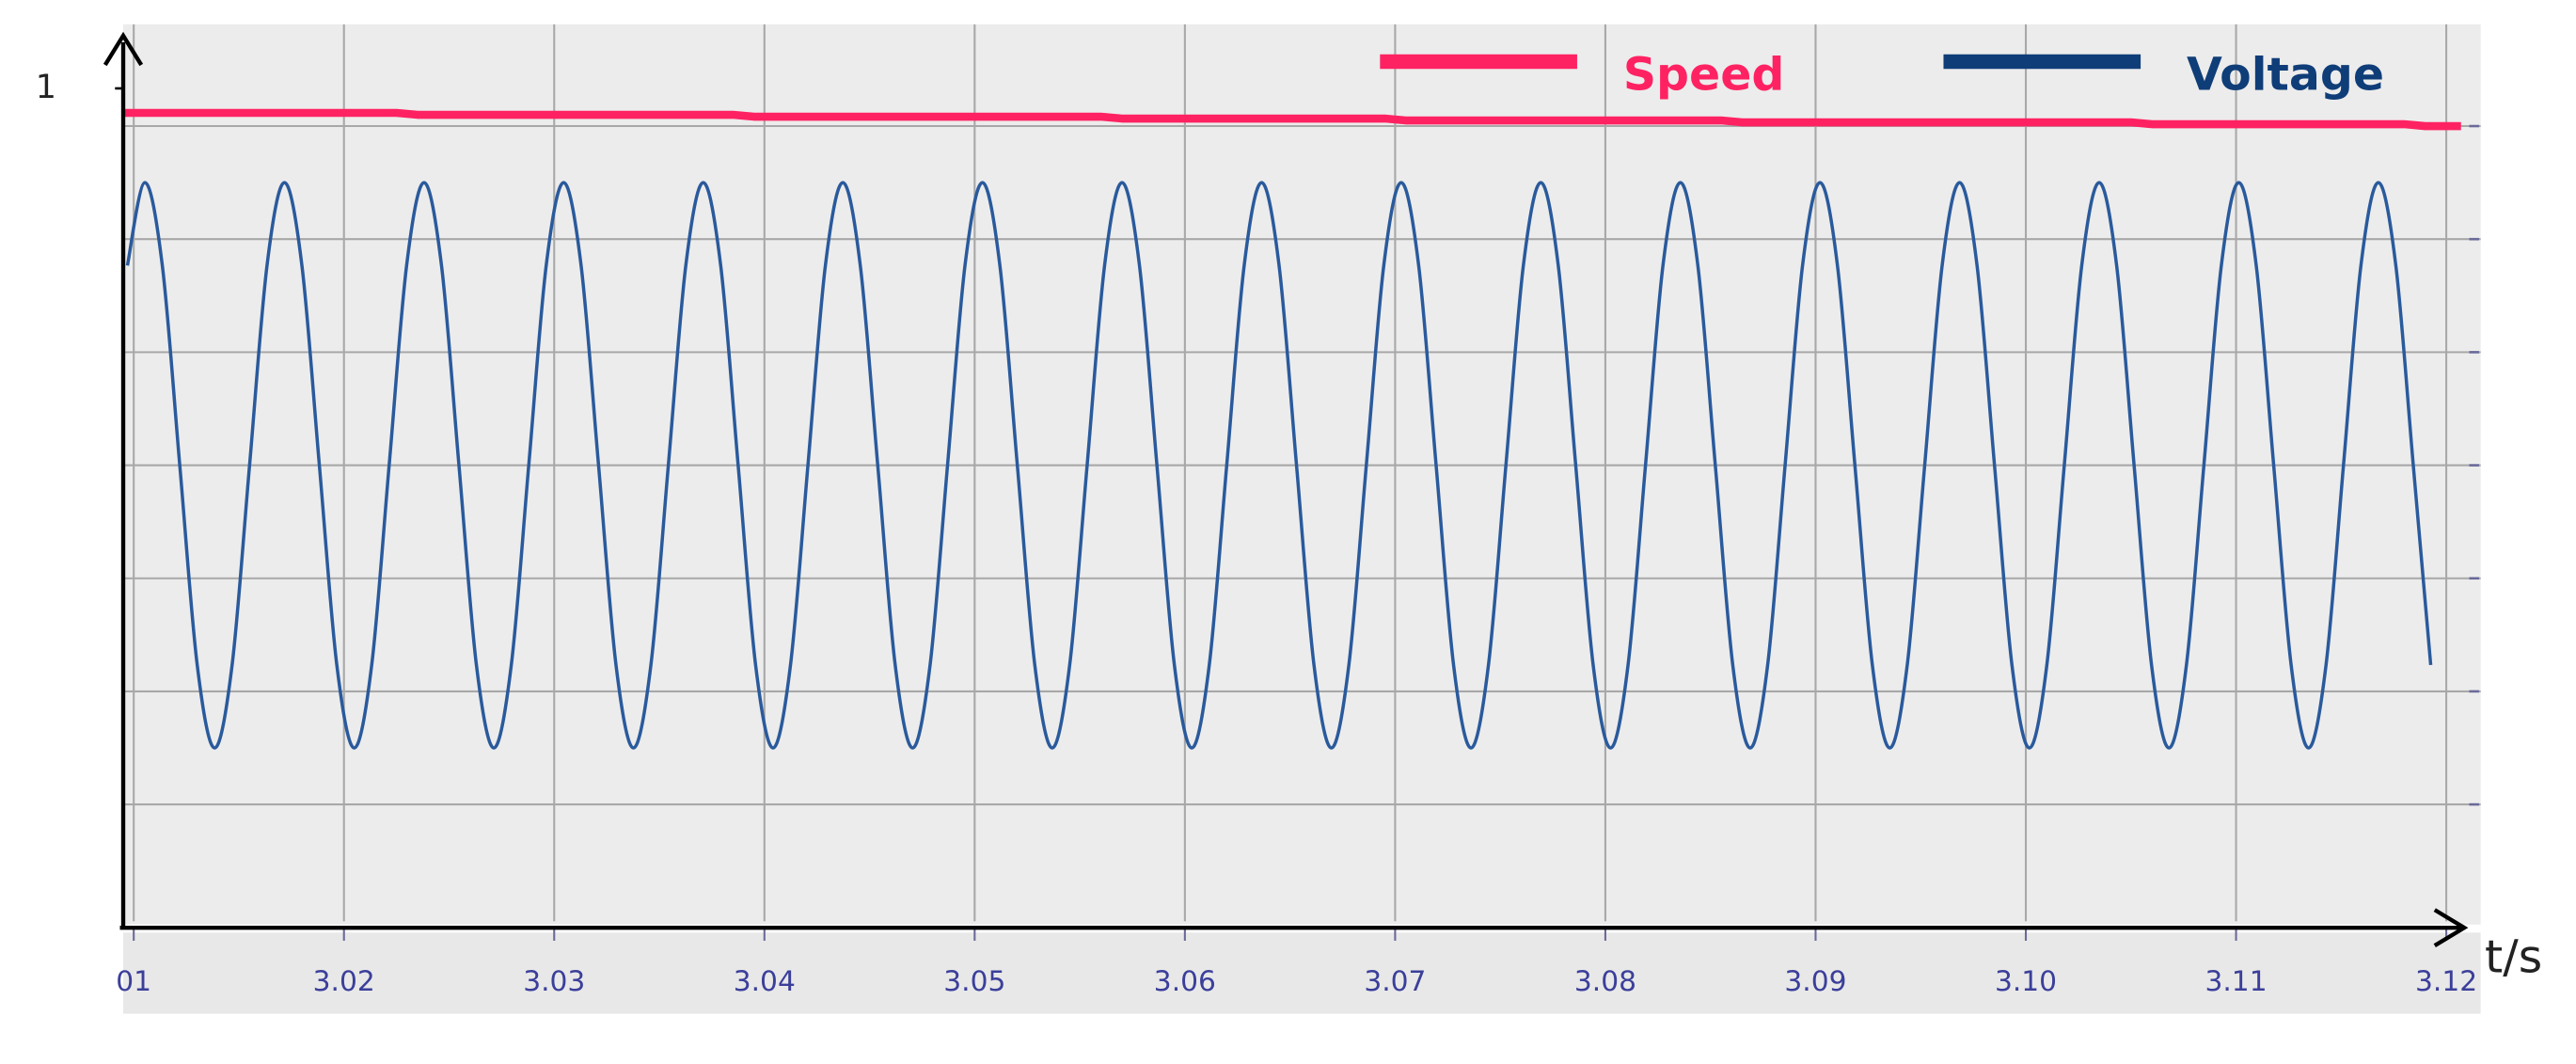  Describe the element at coordinates (133, 981) in the screenshot. I see `x-tick-label: 01` at that location.